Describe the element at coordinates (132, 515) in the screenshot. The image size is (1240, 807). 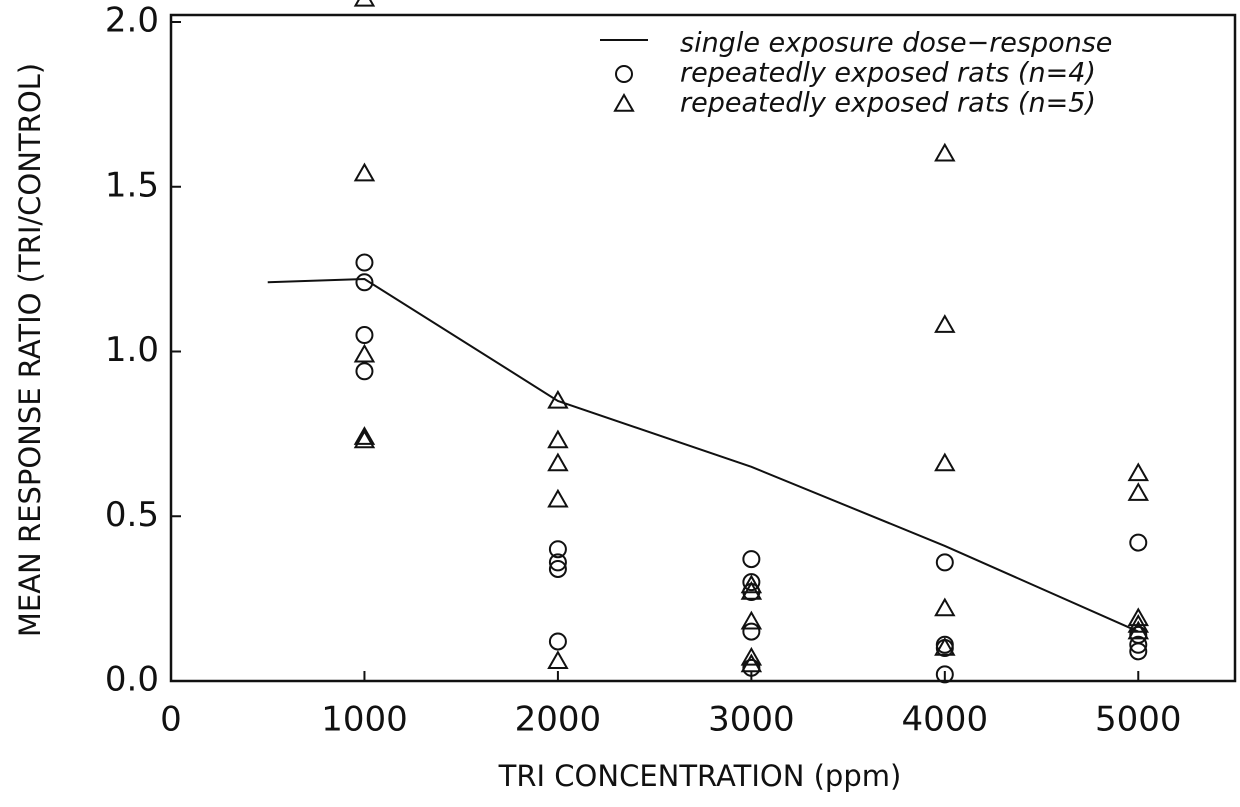
I see `y-tick-label: 0.5` at that location.